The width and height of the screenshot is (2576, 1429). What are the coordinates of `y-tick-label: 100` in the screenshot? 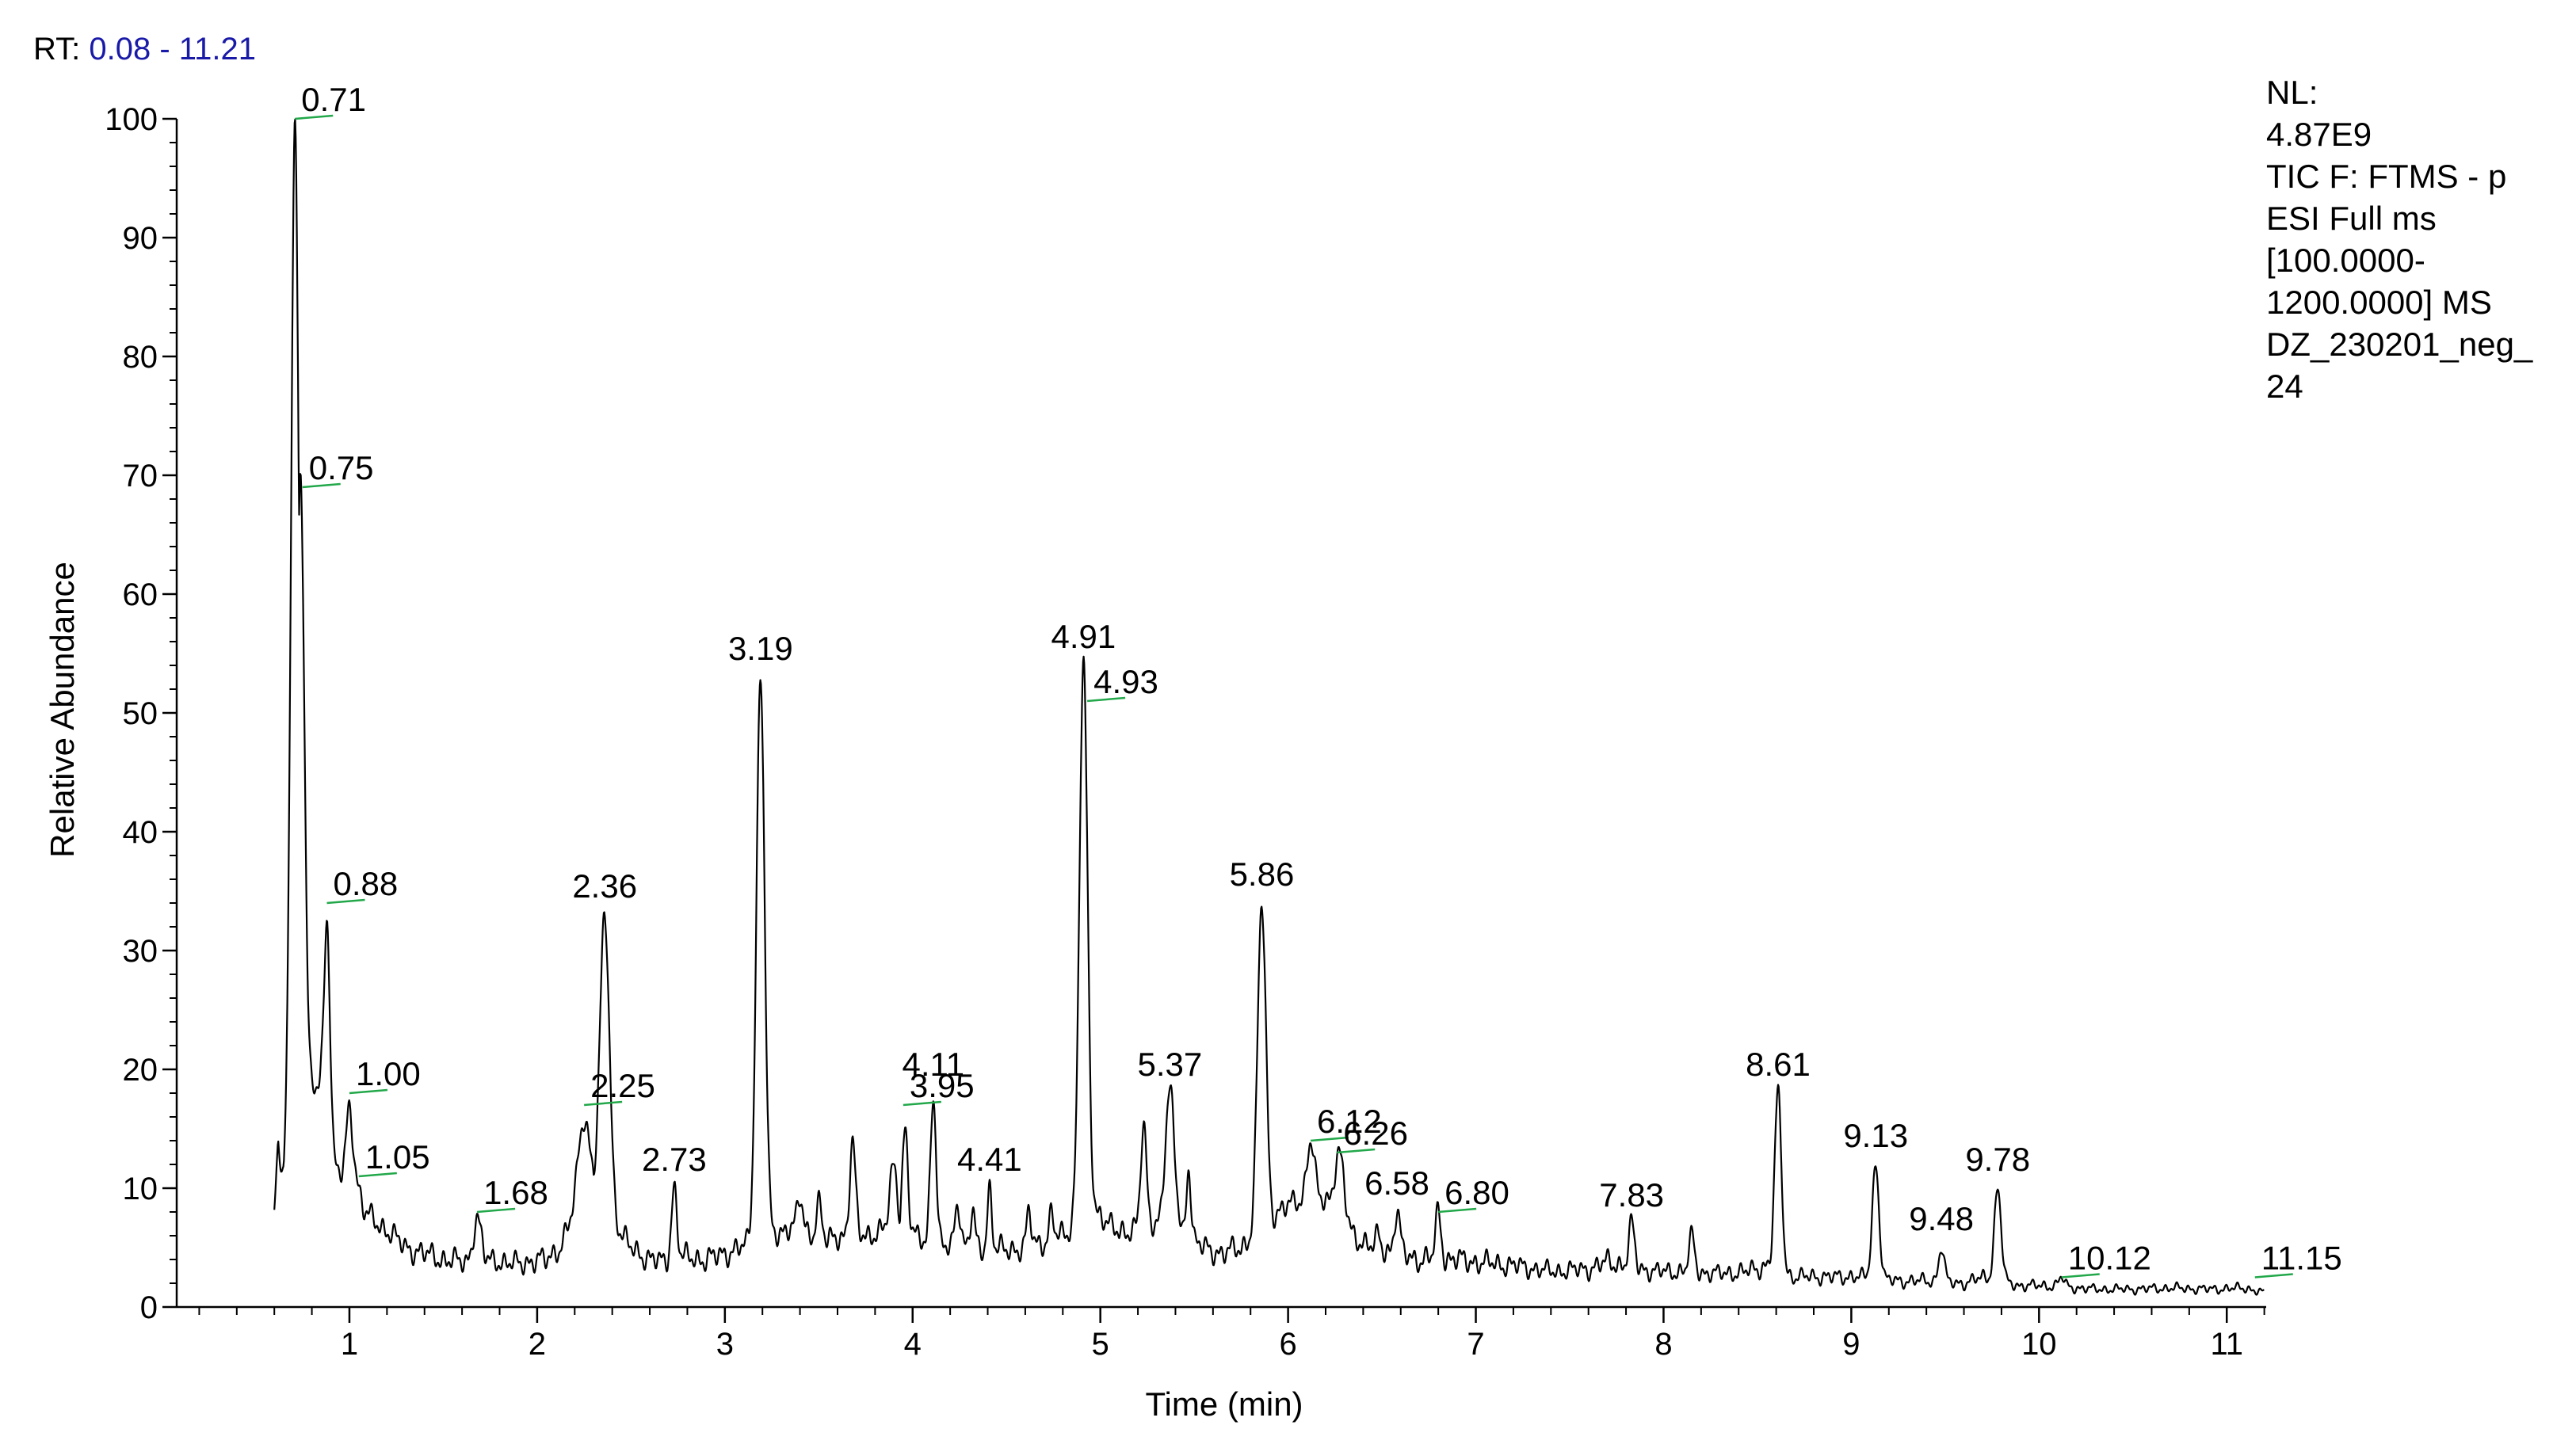 It's located at (131, 119).